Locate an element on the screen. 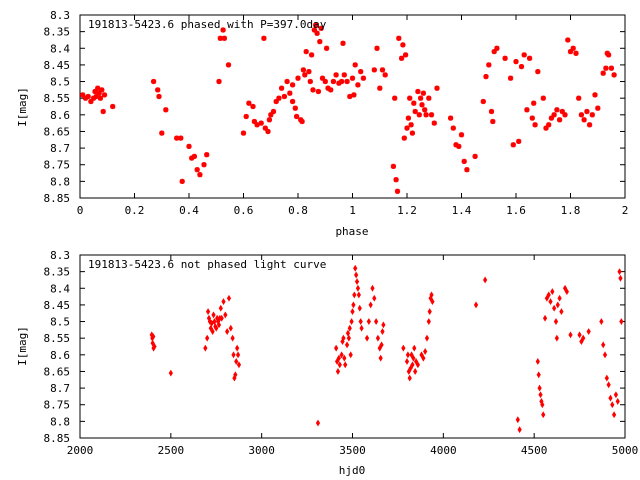 The image size is (640, 480). unphased-plot-x-tick-label: 4500 is located at coordinates (534, 450).